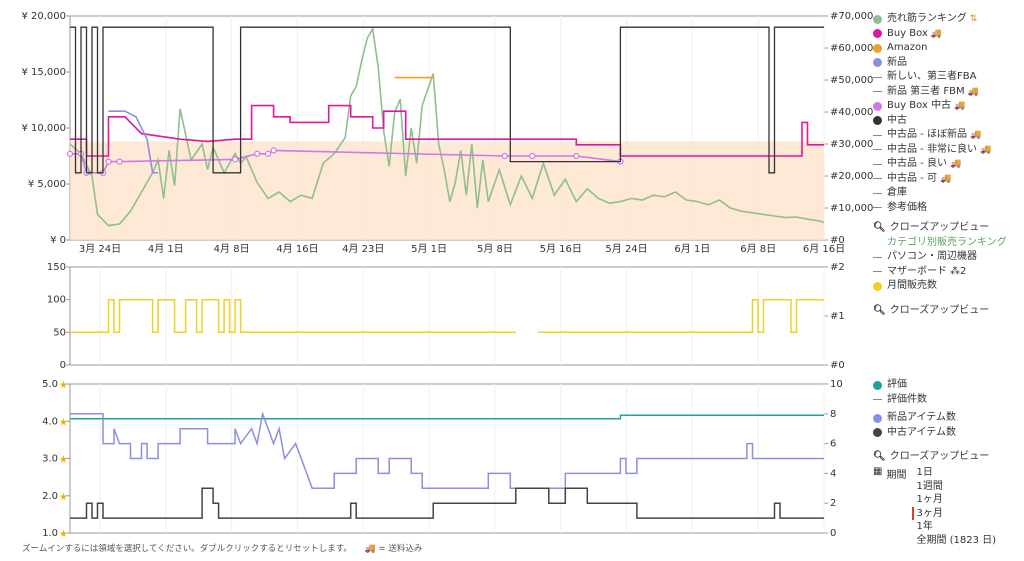 This screenshot has height=561, width=1024. Describe the element at coordinates (50, 496) in the screenshot. I see `y-tick-label: 2.0` at that location.